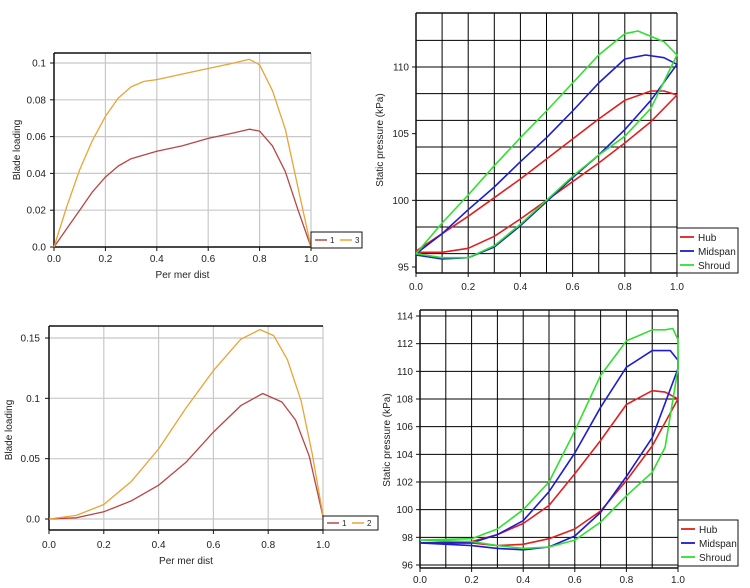 The height and width of the screenshot is (588, 750). Describe the element at coordinates (357, 240) in the screenshot. I see `legend-label: 3` at that location.